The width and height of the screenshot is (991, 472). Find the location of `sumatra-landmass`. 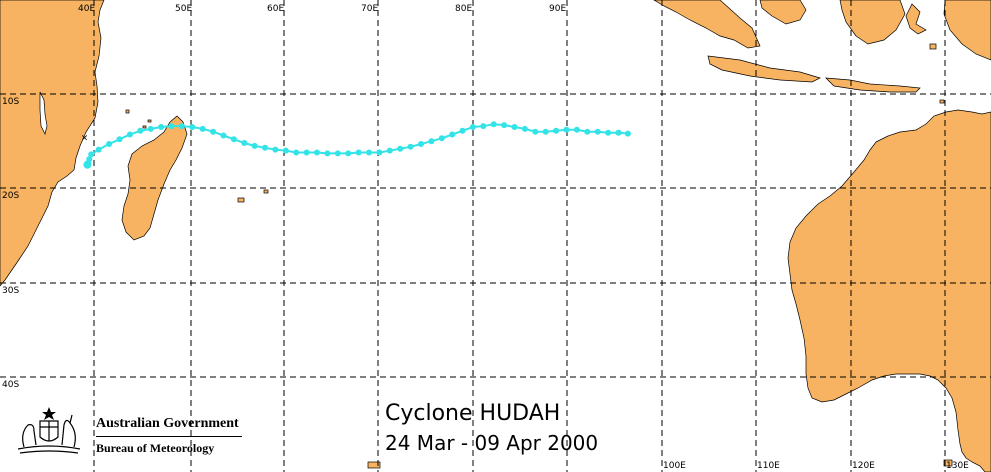

sumatra-landmass is located at coordinates (707, 24).